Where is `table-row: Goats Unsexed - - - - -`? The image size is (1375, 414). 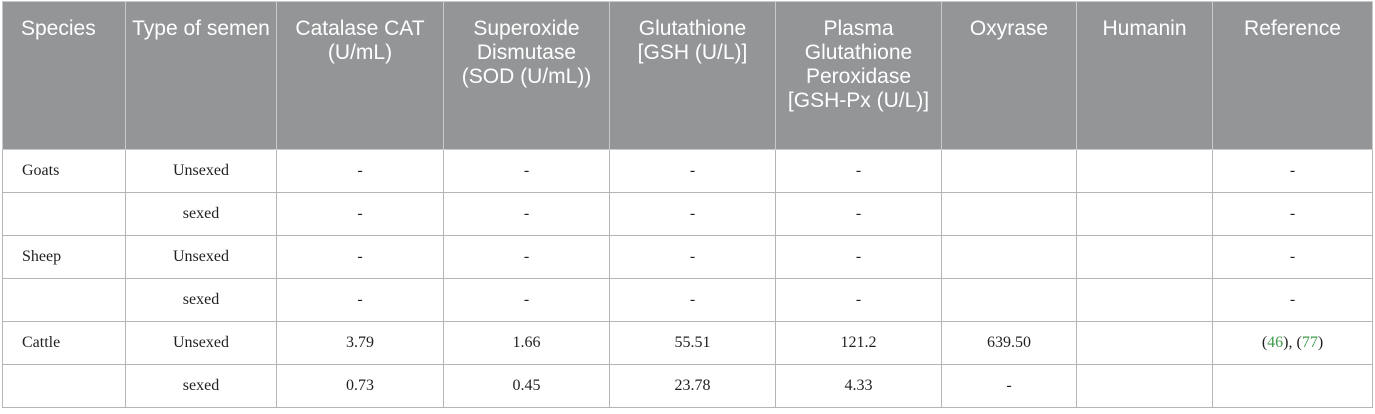
table-row: Goats Unsexed - - - - - is located at coordinates (687, 171).